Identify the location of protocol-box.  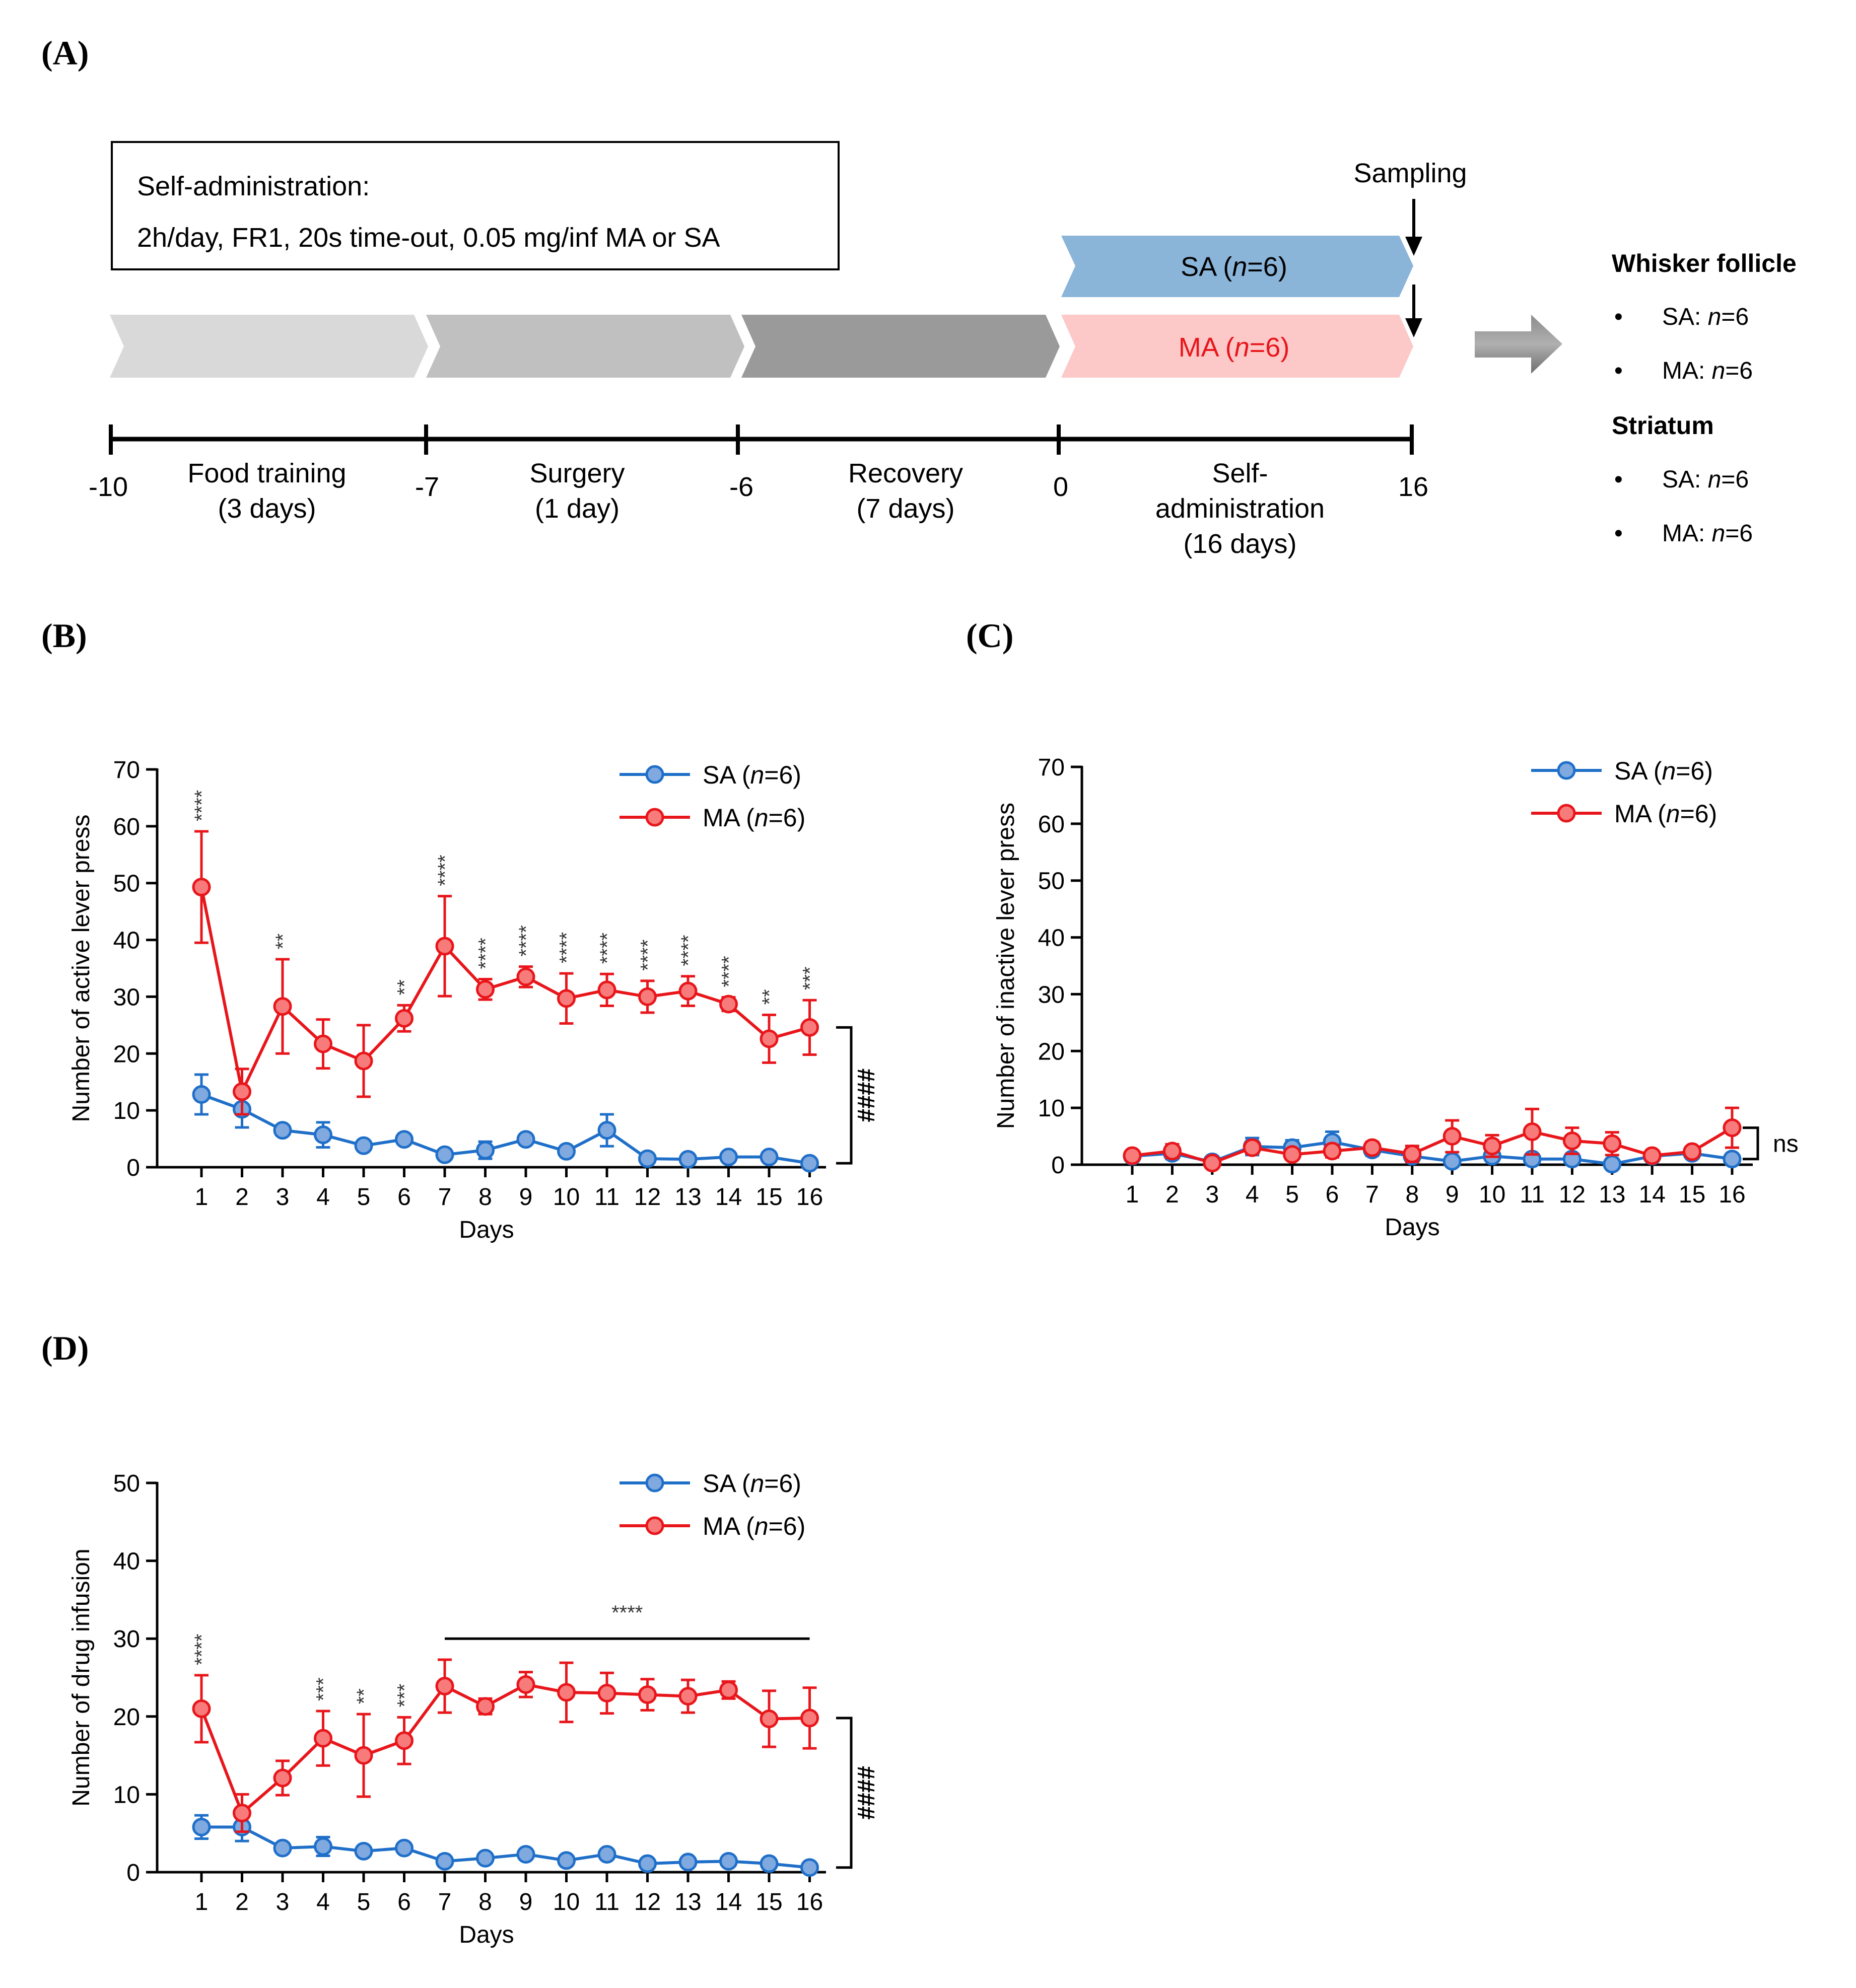
(475, 205).